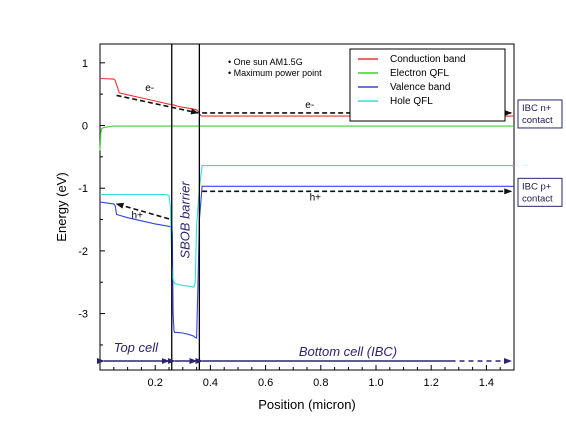 The width and height of the screenshot is (566, 421). I want to click on legend-label: Valence band, so click(420, 87).